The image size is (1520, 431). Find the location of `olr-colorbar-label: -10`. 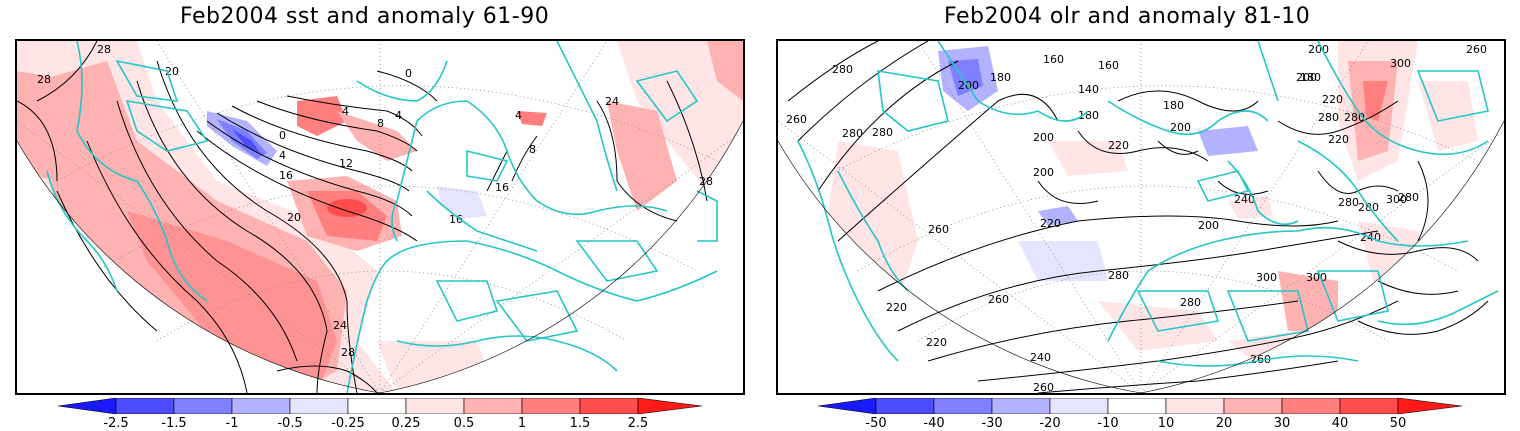

olr-colorbar-label: -10 is located at coordinates (1108, 423).